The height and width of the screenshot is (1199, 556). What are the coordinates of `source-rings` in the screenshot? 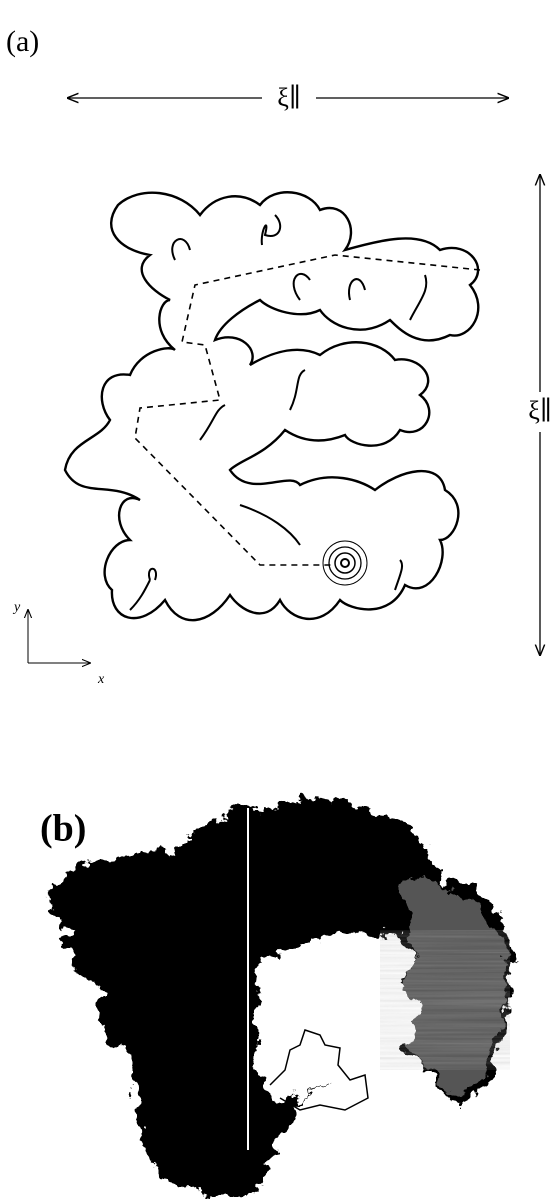 It's located at (345, 563).